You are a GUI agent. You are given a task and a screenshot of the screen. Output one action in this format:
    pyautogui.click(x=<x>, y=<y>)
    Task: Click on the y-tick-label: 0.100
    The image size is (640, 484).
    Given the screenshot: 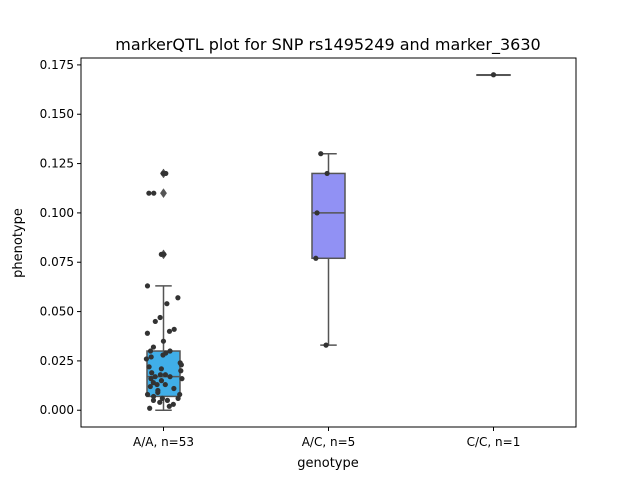 What is the action you would take?
    pyautogui.click(x=57, y=213)
    